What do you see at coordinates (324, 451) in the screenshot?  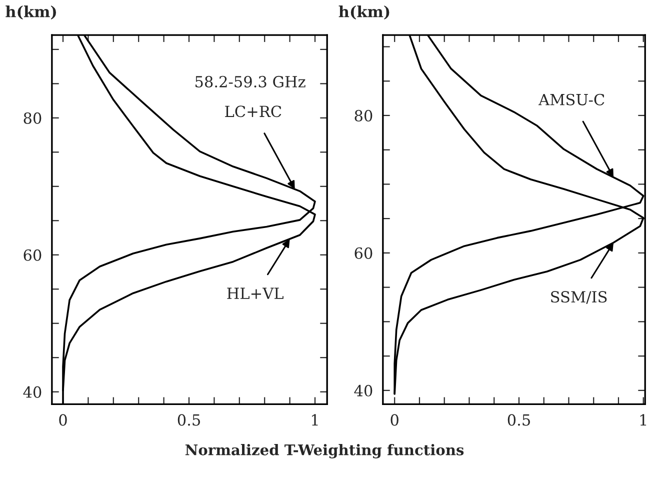 I see `x-axis-title: Normalized T-Weighting functions` at bounding box center [324, 451].